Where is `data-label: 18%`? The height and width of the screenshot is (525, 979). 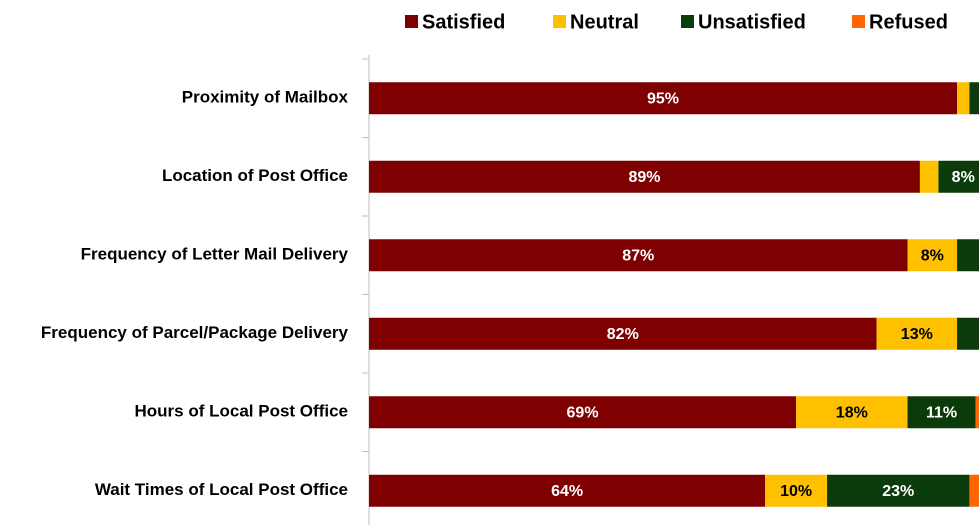 data-label: 18% is located at coordinates (852, 412).